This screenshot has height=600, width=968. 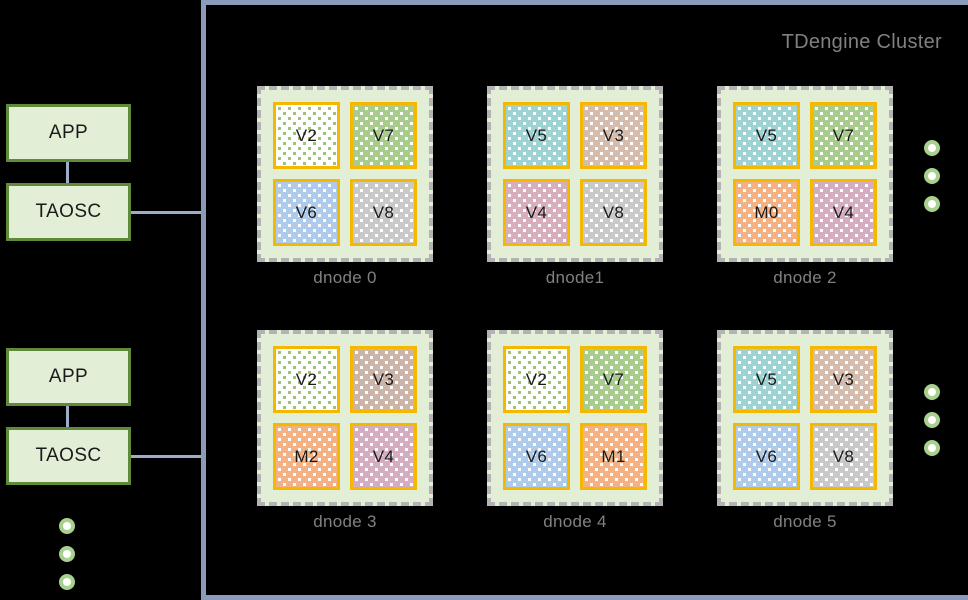 I want to click on vnode-label: M0, so click(x=766, y=212).